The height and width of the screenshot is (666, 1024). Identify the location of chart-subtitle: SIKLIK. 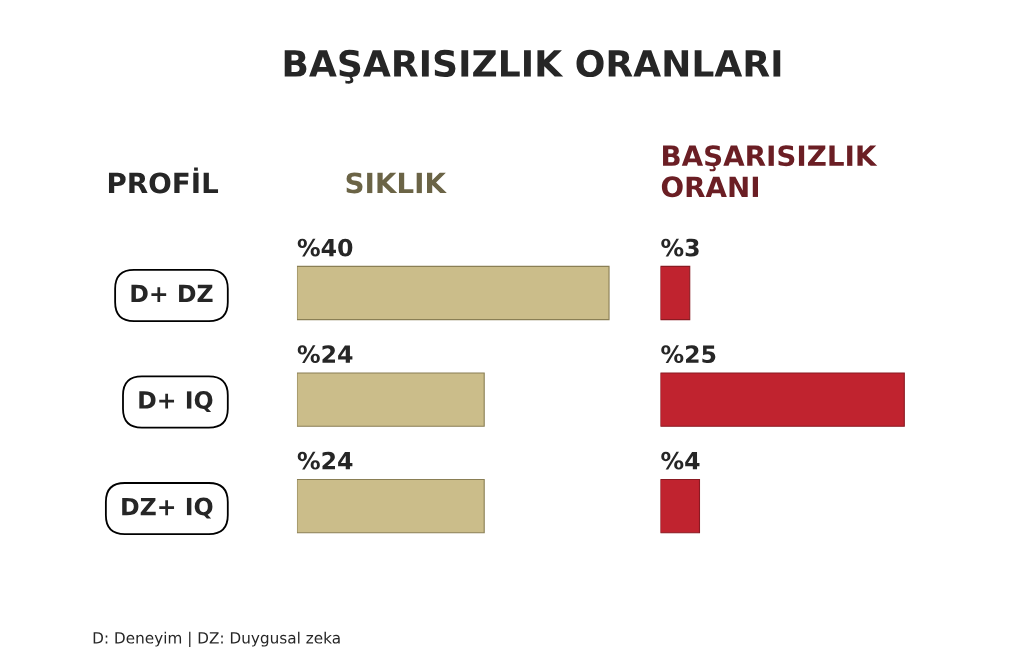
(396, 183).